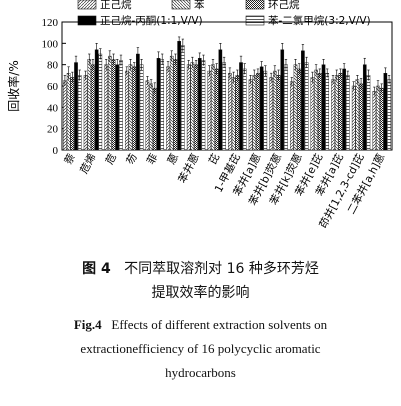 Image resolution: width=401 pixels, height=406 pixels. What do you see at coordinates (200, 269) in the screenshot?
I see `caption-cn: 图 4 不同萃取溶剂对 16 种多环芳烃` at bounding box center [200, 269].